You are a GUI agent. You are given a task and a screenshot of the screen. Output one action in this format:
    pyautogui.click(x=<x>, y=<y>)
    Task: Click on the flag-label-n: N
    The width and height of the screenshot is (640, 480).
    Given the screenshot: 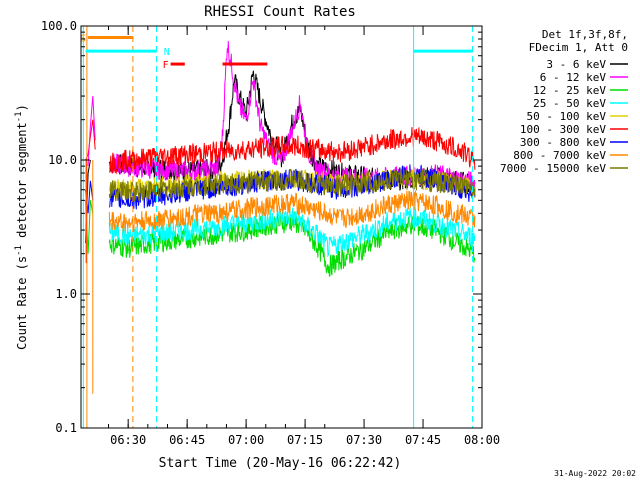 What is the action you would take?
    pyautogui.click(x=167, y=52)
    